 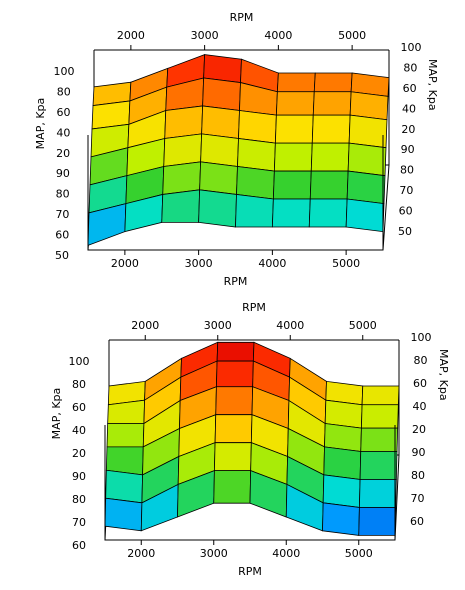 I want to click on right-tick-label: 50, so click(x=405, y=231).